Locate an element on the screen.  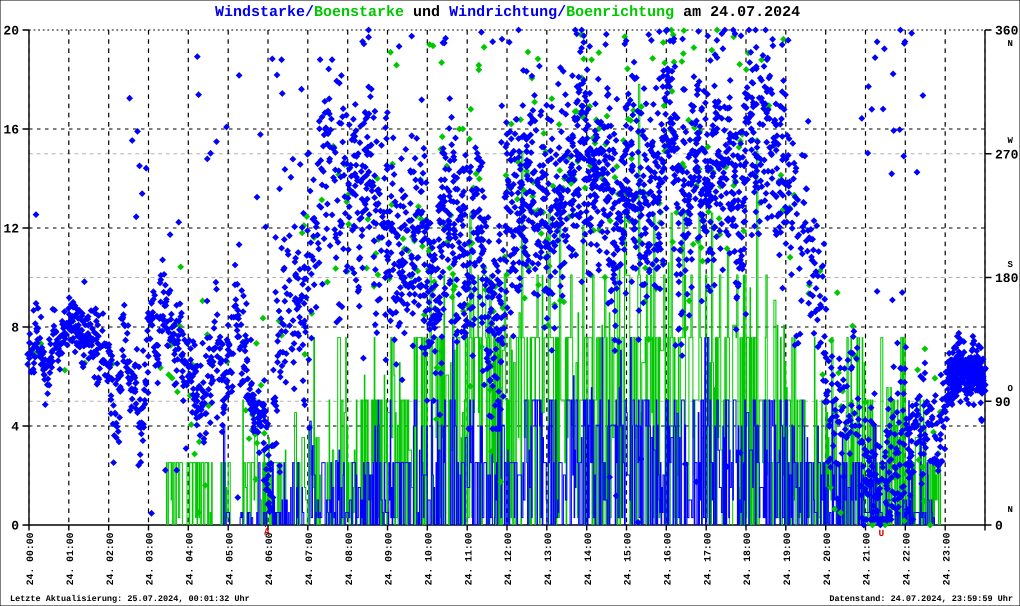
svg-text: 4 is located at coordinates (15, 427).